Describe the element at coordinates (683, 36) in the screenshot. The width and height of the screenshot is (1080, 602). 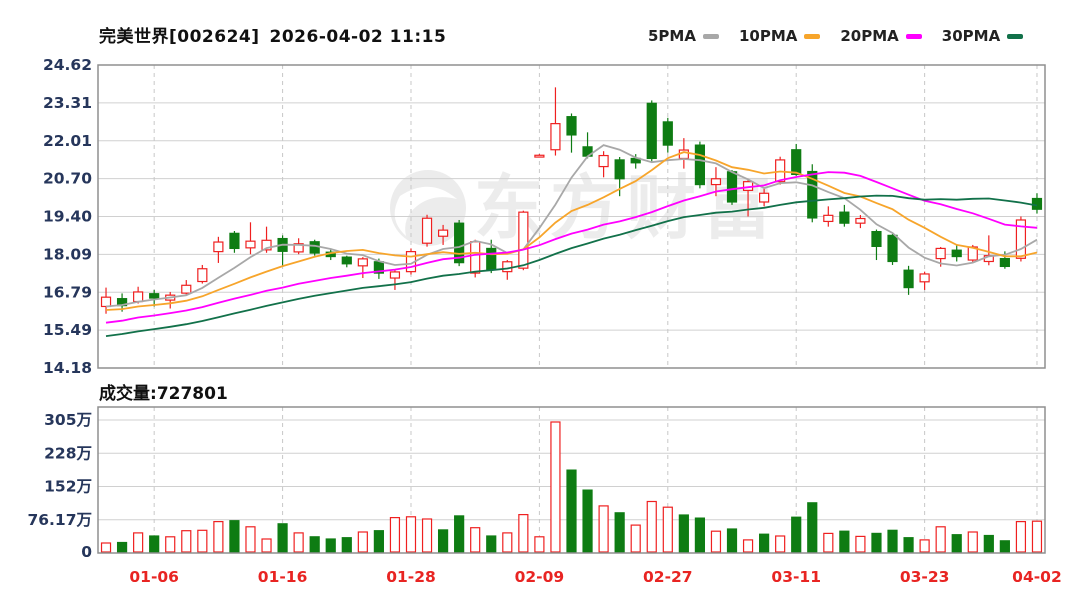
I see `legend-item-5pma: 5PMA` at that location.